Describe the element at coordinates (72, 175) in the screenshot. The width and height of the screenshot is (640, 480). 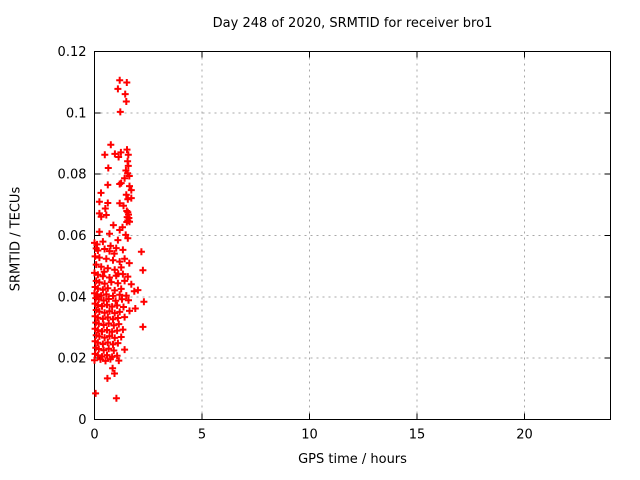
I see `svg-text: 0.08` at that location.